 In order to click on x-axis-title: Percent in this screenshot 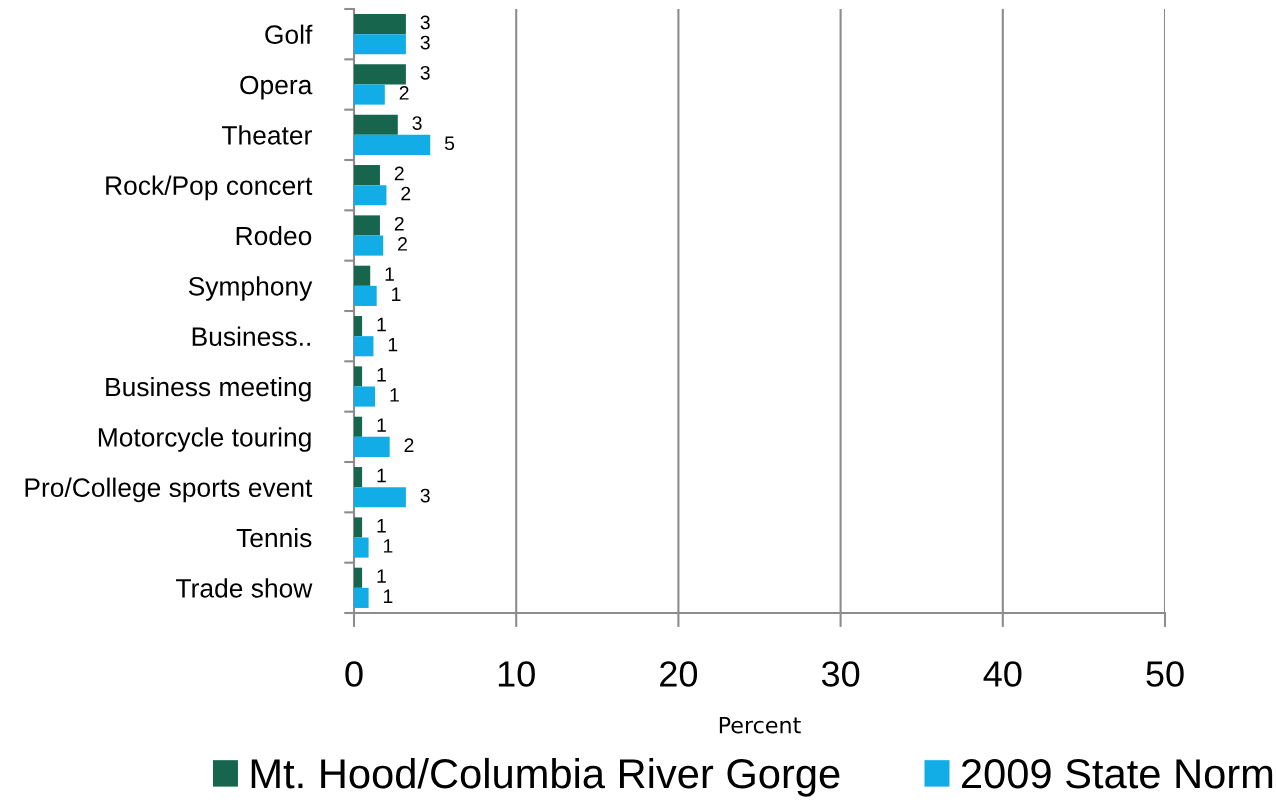, I will do `click(760, 725)`.